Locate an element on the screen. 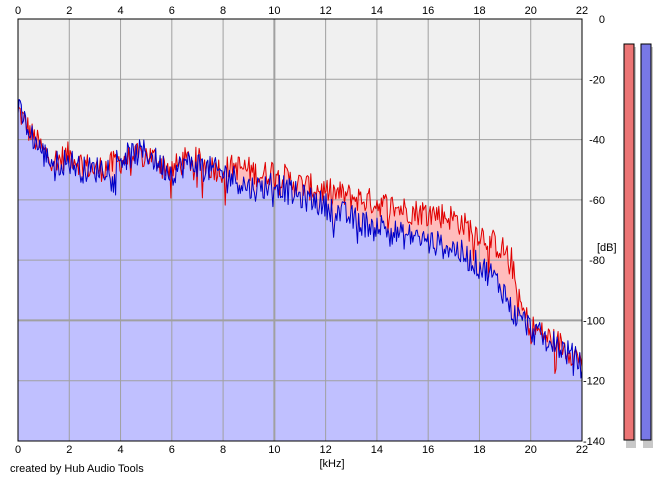  x-tick-top-14: 14 is located at coordinates (377, 11).